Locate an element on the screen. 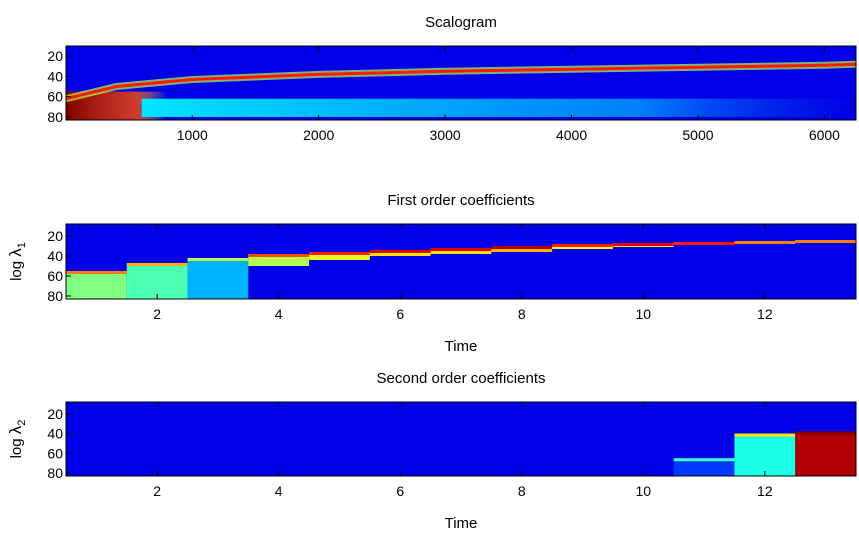  x-tick-label: 6000 is located at coordinates (824, 135).